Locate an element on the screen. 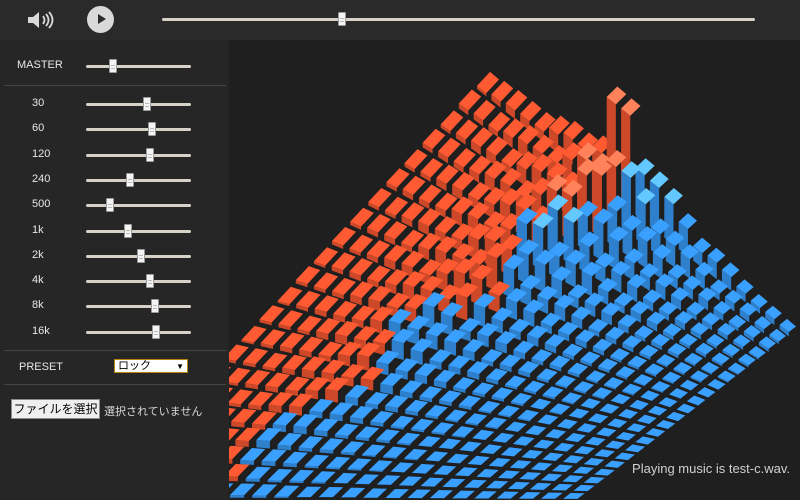  band-slider-30-thumb is located at coordinates (146, 104).